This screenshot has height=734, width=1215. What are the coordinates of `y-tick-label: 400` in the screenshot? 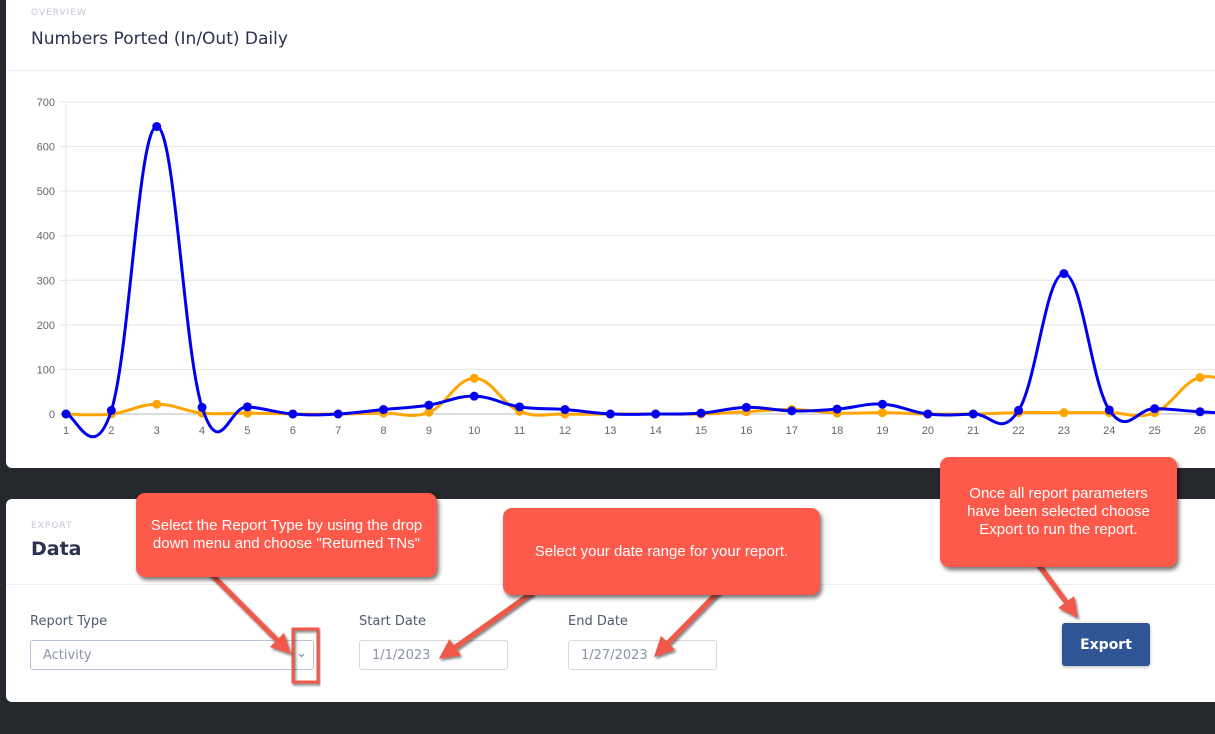 It's located at (46, 237).